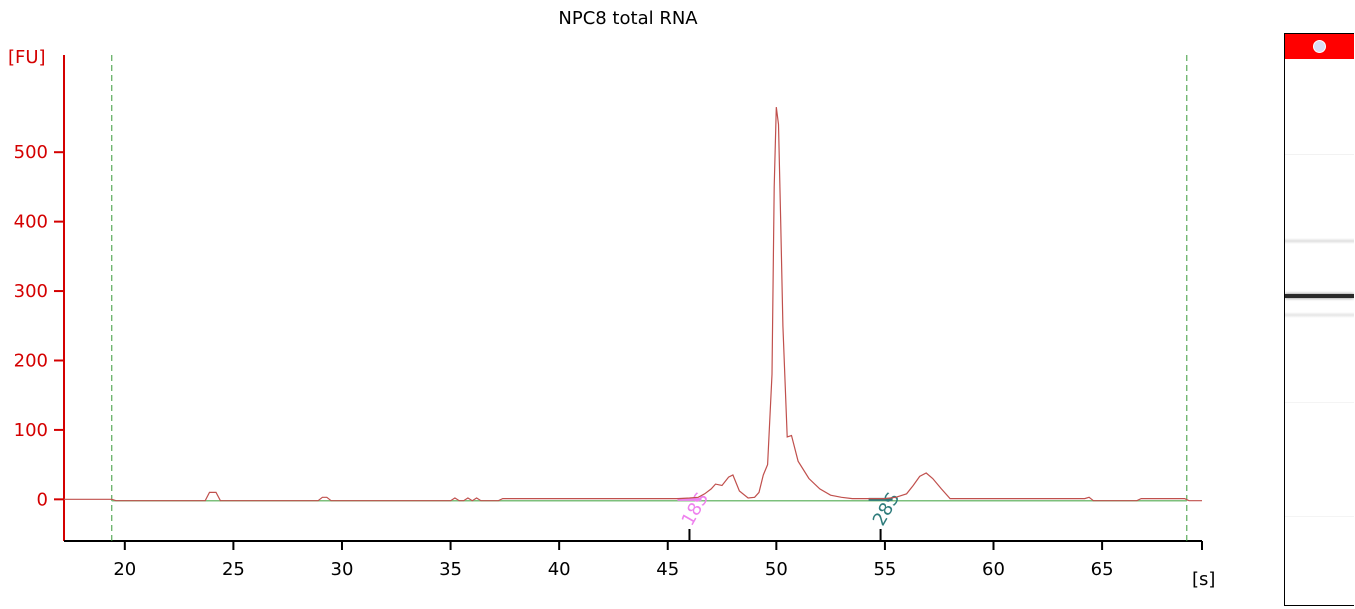 The width and height of the screenshot is (1355, 609). What do you see at coordinates (559, 569) in the screenshot?
I see `x-tick-label: 40` at bounding box center [559, 569].